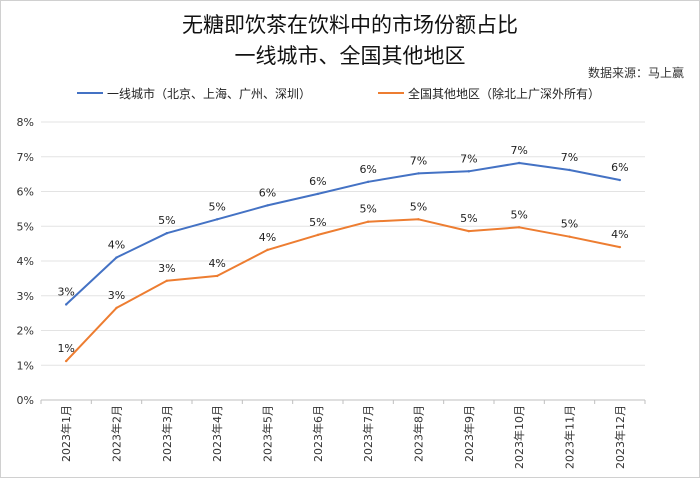 This screenshot has height=478, width=700. I want to click on data-label-s1-9: 7%, so click(518, 150).